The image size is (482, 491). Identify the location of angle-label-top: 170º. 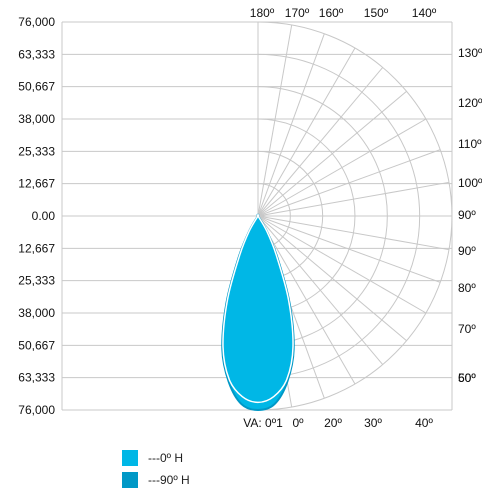
(297, 13).